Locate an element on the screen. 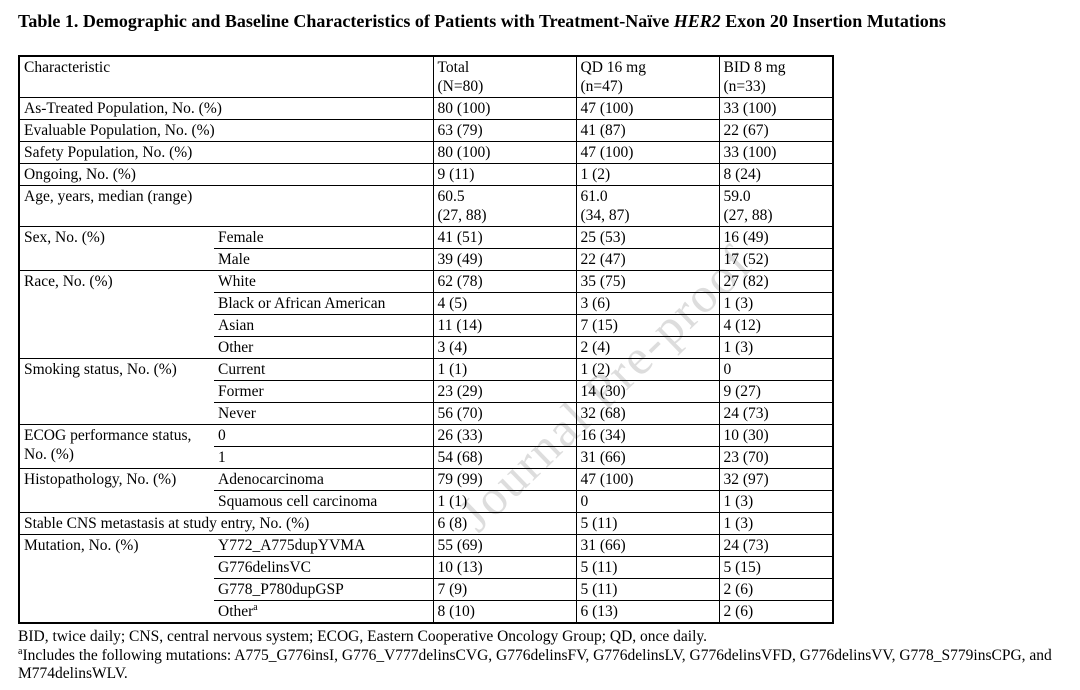 This screenshot has width=1080, height=690. group-label: Histopathology, No. (%) is located at coordinates (116, 490).